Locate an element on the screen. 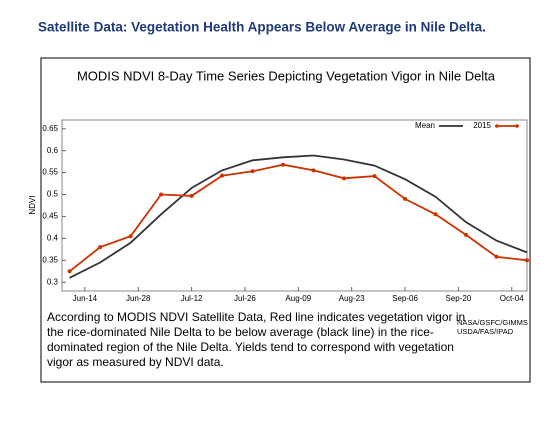 This screenshot has width=560, height=421. credit-line: NASA/GSFC/GIMMS is located at coordinates (492, 322).